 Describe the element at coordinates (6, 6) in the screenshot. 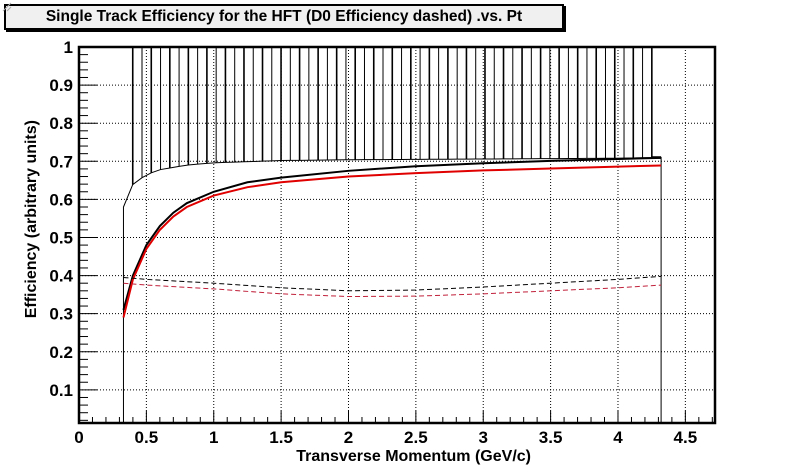

I see `resize-grip-icon` at that location.